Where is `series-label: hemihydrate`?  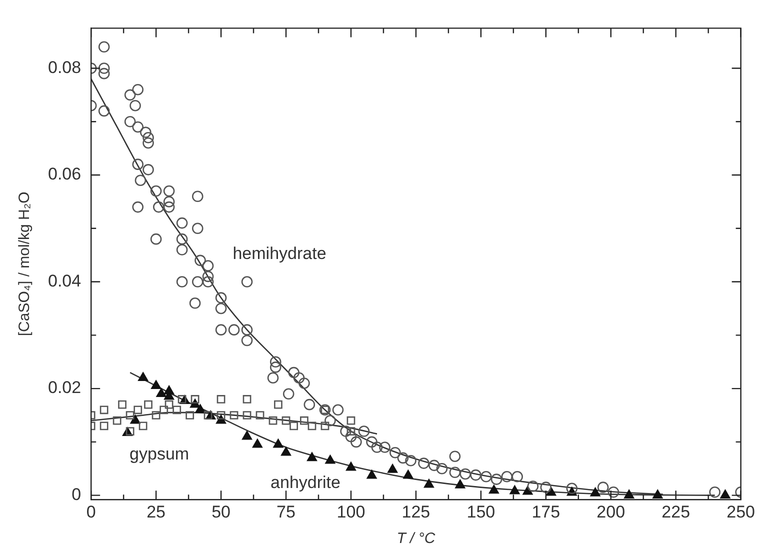
series-label: hemihydrate is located at coordinates (279, 254).